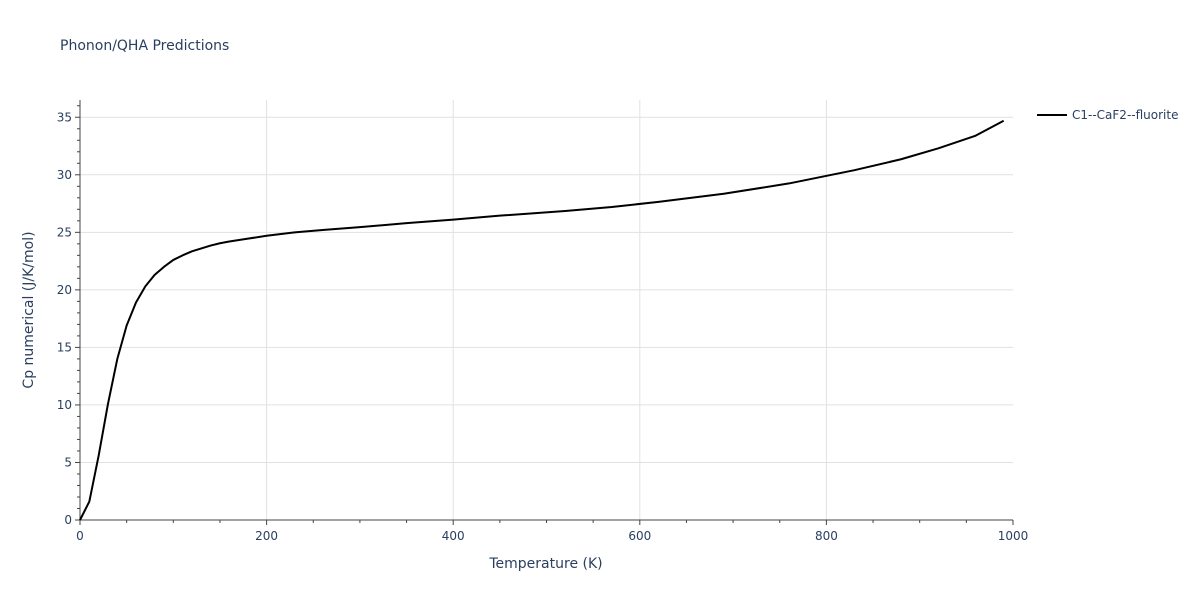 This screenshot has height=600, width=1200. What do you see at coordinates (453, 536) in the screenshot?
I see `x-tick-label: 400` at bounding box center [453, 536].